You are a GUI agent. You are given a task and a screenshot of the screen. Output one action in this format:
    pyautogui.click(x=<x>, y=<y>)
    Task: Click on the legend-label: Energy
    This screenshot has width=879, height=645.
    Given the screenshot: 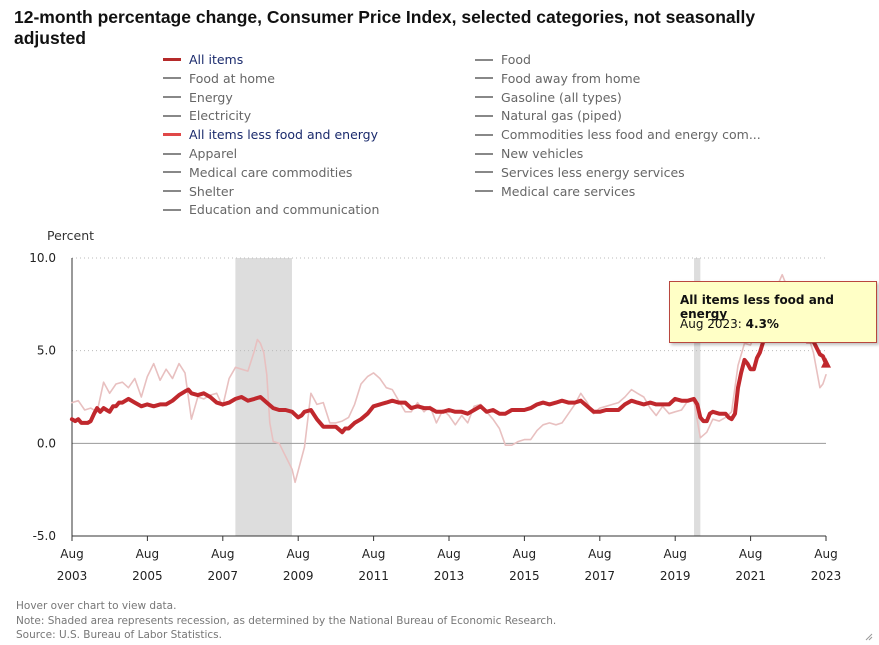 What is the action you would take?
    pyautogui.click(x=211, y=97)
    